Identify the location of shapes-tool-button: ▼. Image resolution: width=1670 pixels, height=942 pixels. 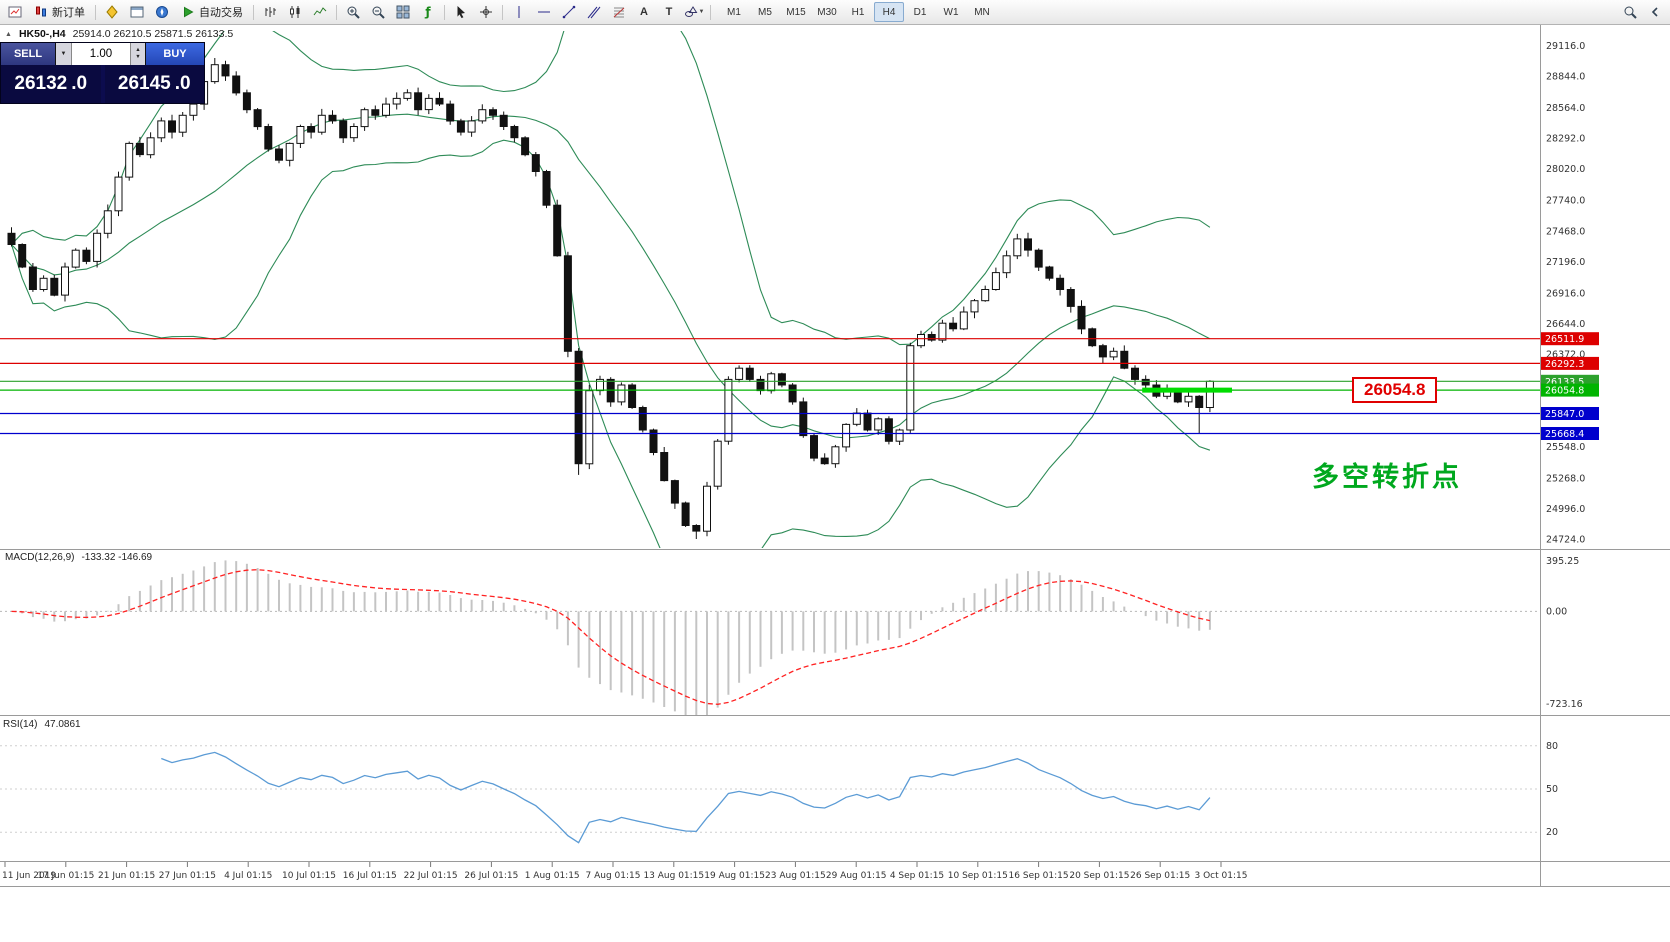
(694, 12).